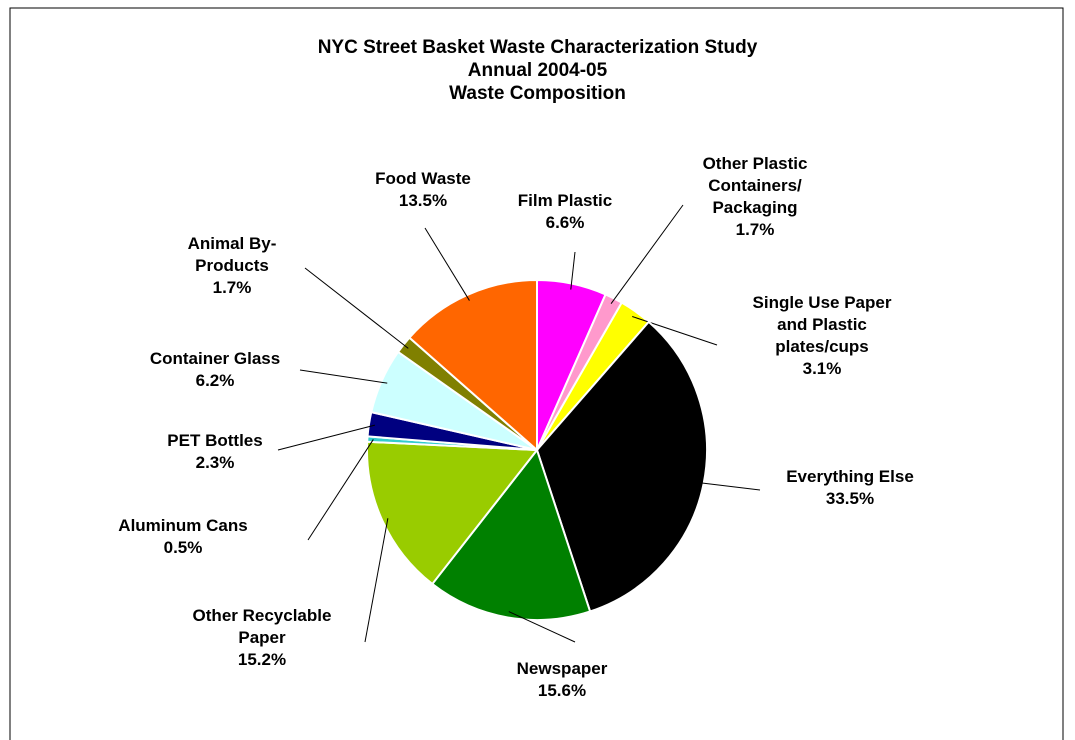 Image resolution: width=1075 pixels, height=740 pixels. Describe the element at coordinates (565, 212) in the screenshot. I see `data-label: Film Plastic 6.6%` at that location.